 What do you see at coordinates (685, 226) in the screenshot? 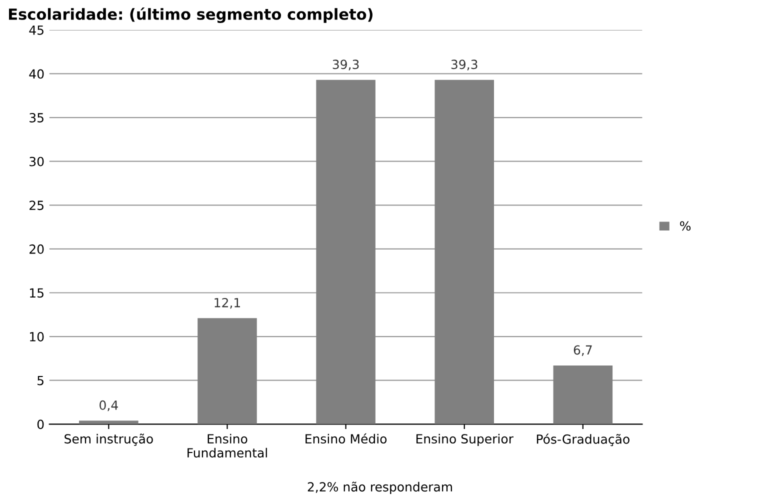
I see `legend-label: %` at bounding box center [685, 226].